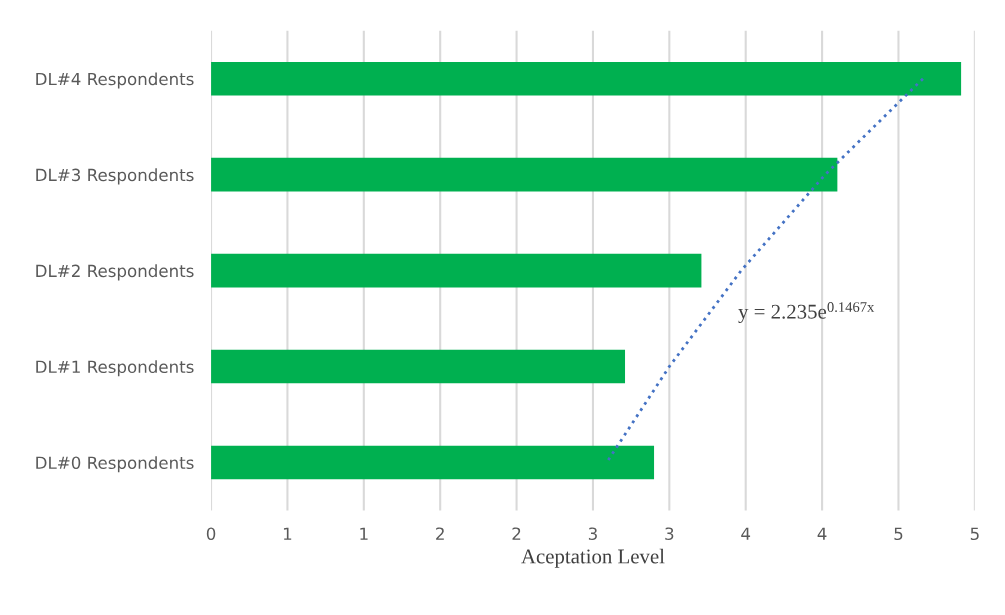 The image size is (1005, 615). Describe the element at coordinates (115, 272) in the screenshot. I see `y-tick-label: DL#2 Respondents` at that location.